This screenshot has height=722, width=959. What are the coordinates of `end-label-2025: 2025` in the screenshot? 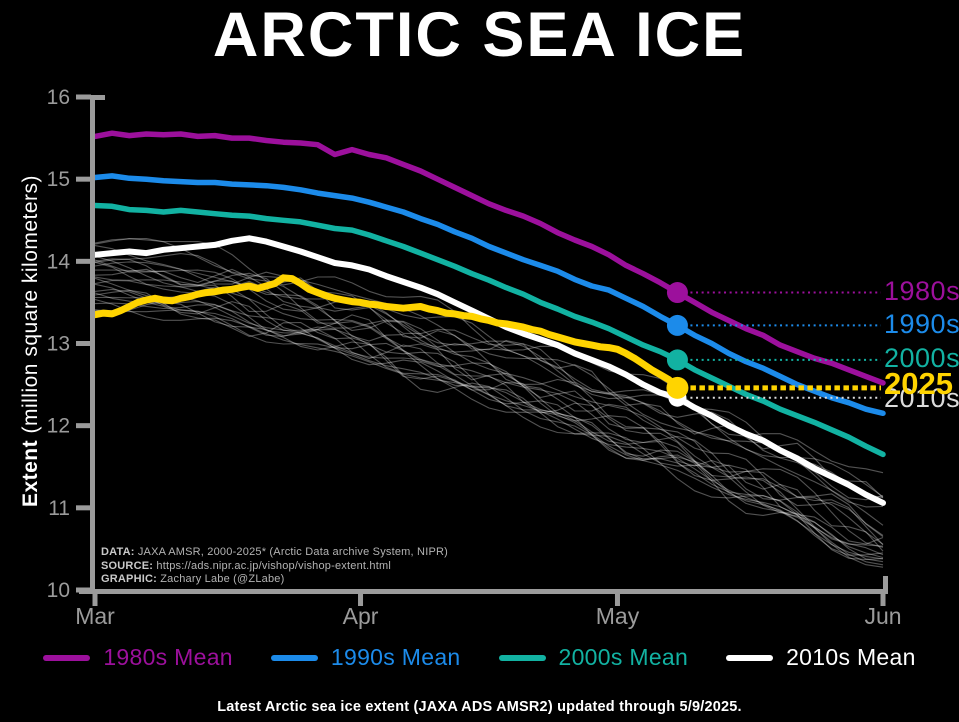 It's located at (918, 384).